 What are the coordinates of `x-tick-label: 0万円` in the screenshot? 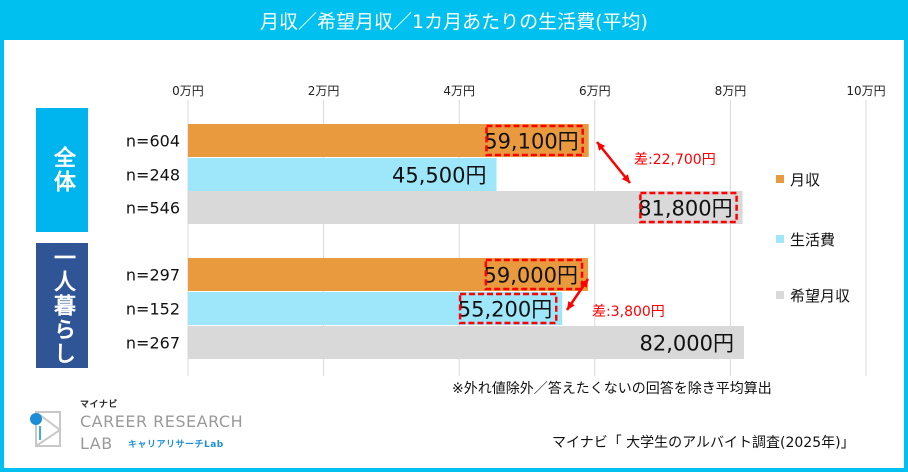 It's located at (188, 91).